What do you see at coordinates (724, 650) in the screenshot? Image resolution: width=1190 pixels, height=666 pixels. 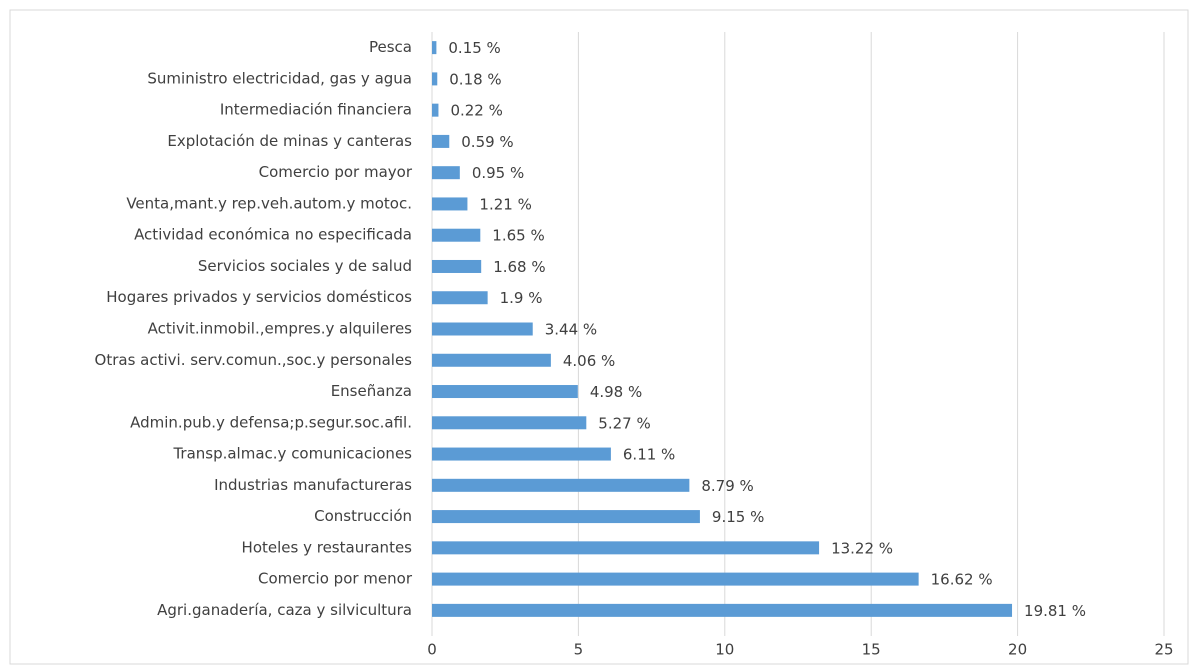 I see `x-tick-label: 10` at bounding box center [724, 650].